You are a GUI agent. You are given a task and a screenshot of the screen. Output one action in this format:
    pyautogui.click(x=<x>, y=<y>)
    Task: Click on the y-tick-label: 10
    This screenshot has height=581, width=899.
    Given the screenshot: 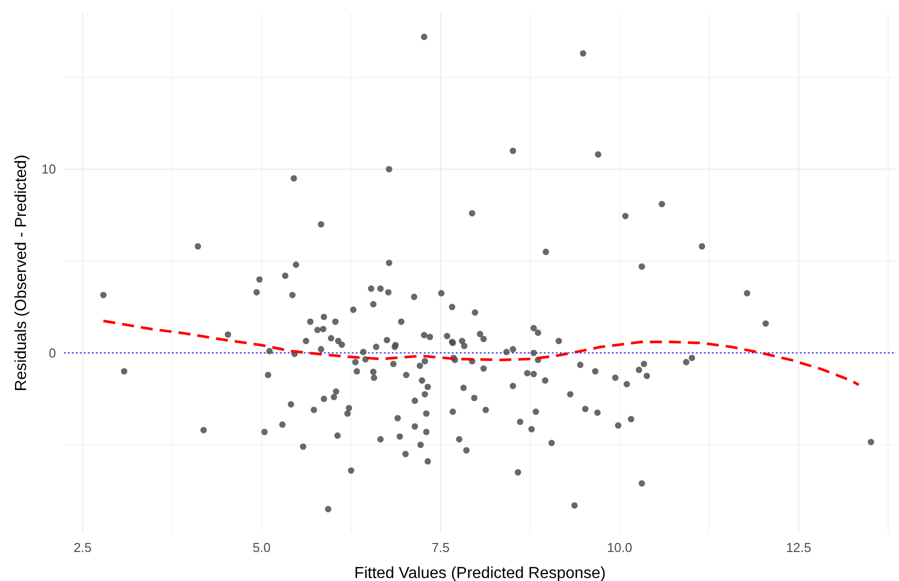 What is the action you would take?
    pyautogui.click(x=49, y=169)
    